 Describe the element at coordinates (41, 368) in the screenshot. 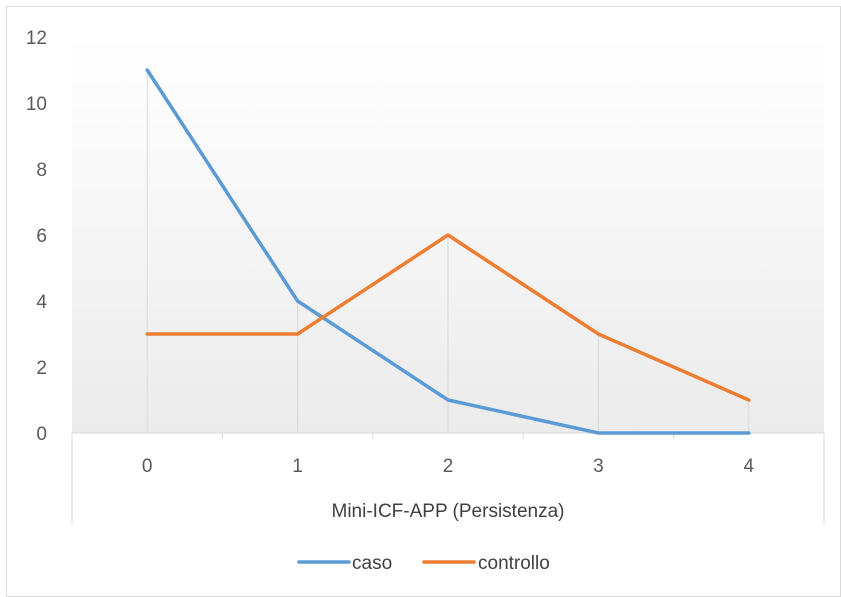

I see `y-tick-label: 2` at that location.